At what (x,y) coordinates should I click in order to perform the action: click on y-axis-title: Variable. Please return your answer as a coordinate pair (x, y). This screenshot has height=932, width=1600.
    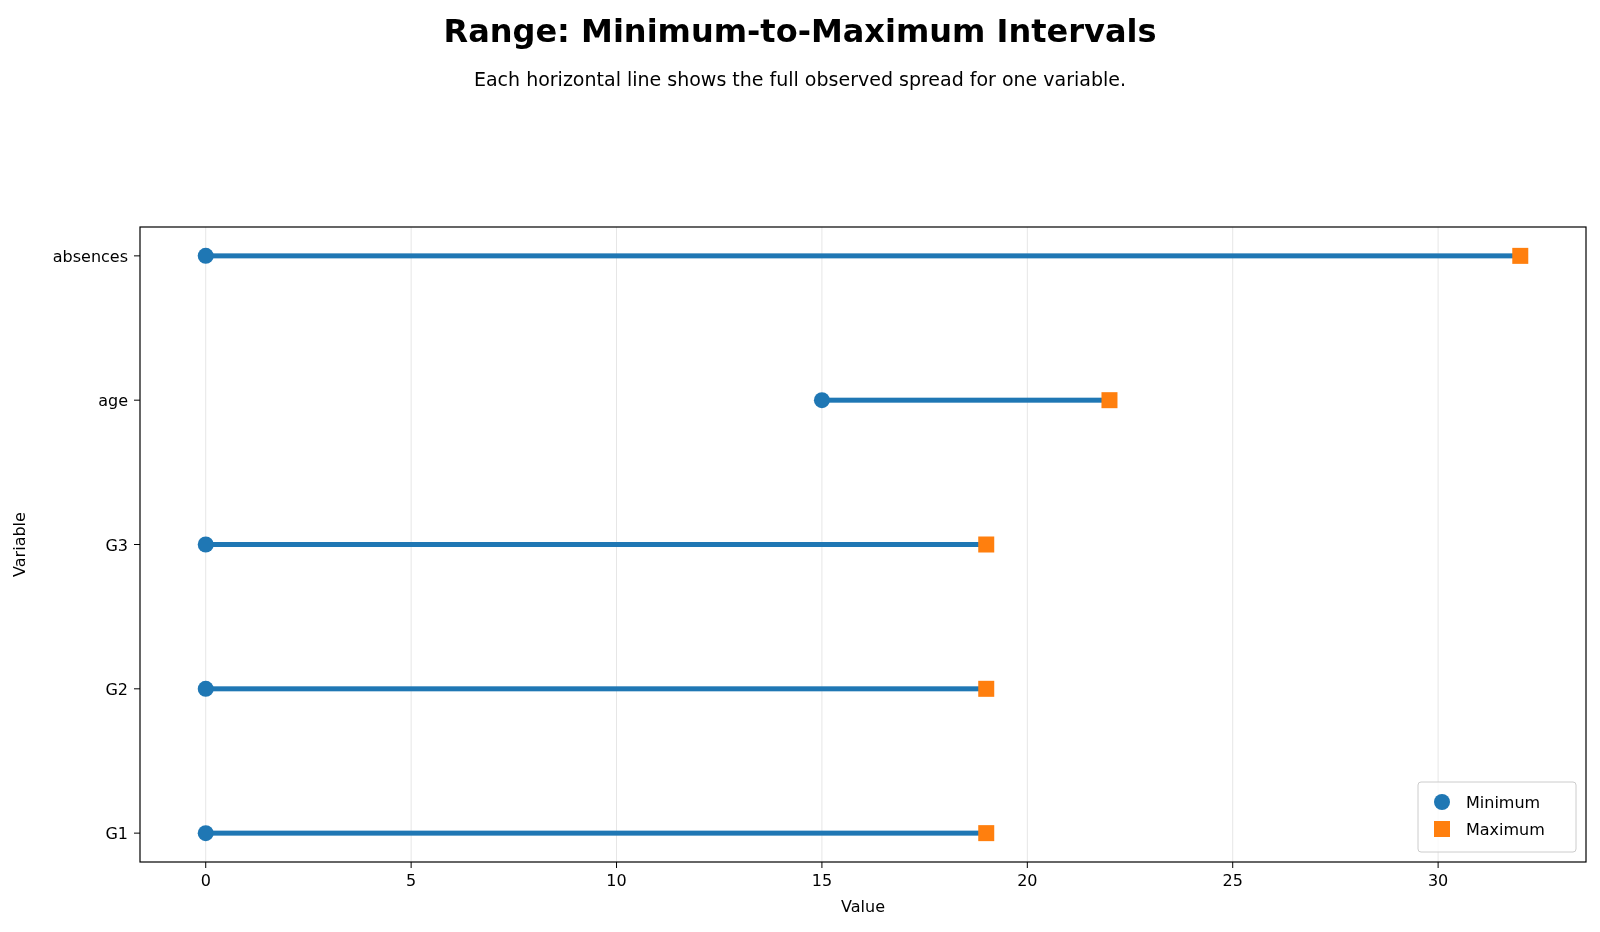
    Looking at the image, I should click on (19, 544).